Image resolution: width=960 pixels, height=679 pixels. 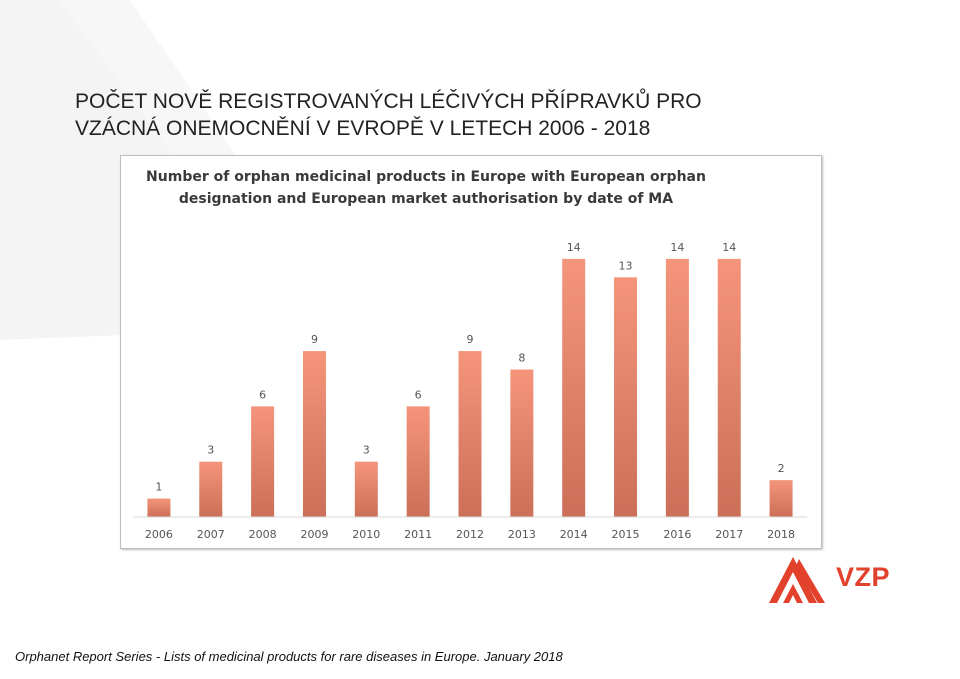 What do you see at coordinates (626, 534) in the screenshot?
I see `x-tick-label-2015: 2015` at bounding box center [626, 534].